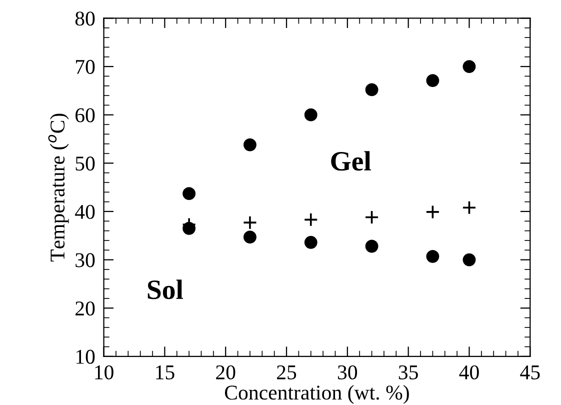  What do you see at coordinates (348, 372) in the screenshot?
I see `x-tick-label: 30` at bounding box center [348, 372].